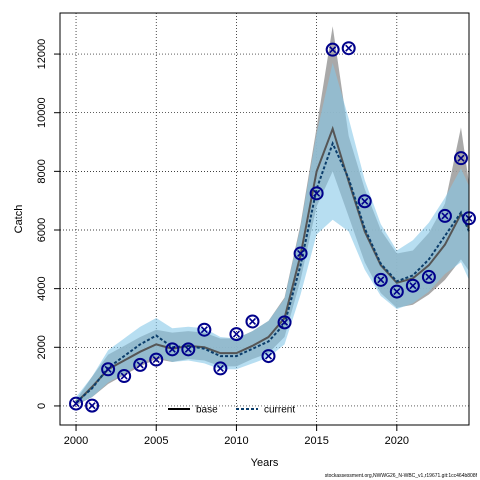 The height and width of the screenshot is (480, 480). What do you see at coordinates (279, 410) in the screenshot?
I see `legend-current-label: current` at bounding box center [279, 410].